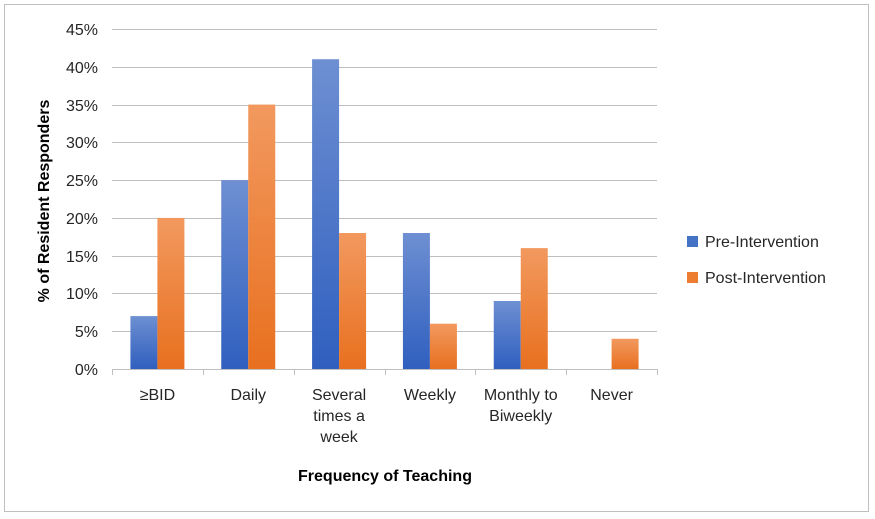  Describe the element at coordinates (430, 395) in the screenshot. I see `x-tick-label: Weekly` at that location.